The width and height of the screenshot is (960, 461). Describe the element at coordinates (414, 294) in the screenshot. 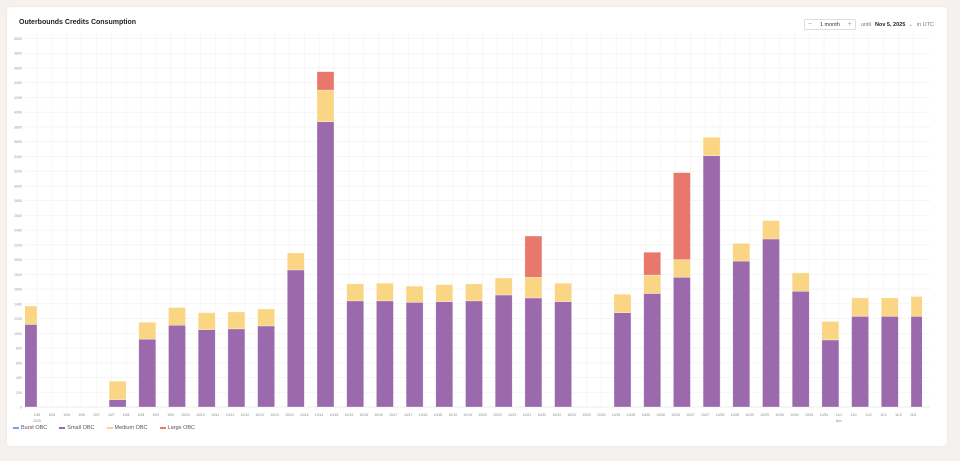

I see `bar-medium-obc-10/18` at that location.